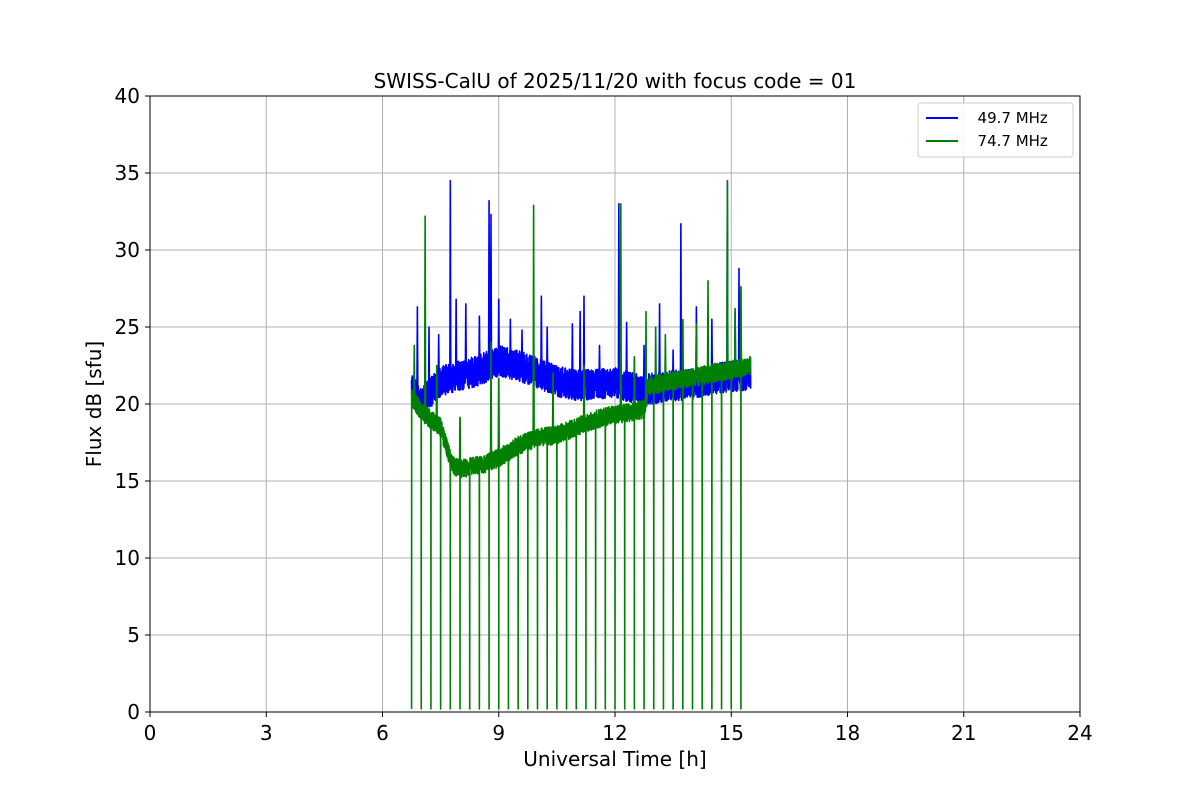 This screenshot has width=1200, height=800. Describe the element at coordinates (847, 733) in the screenshot. I see `x-tick-label-6: 18` at that location.